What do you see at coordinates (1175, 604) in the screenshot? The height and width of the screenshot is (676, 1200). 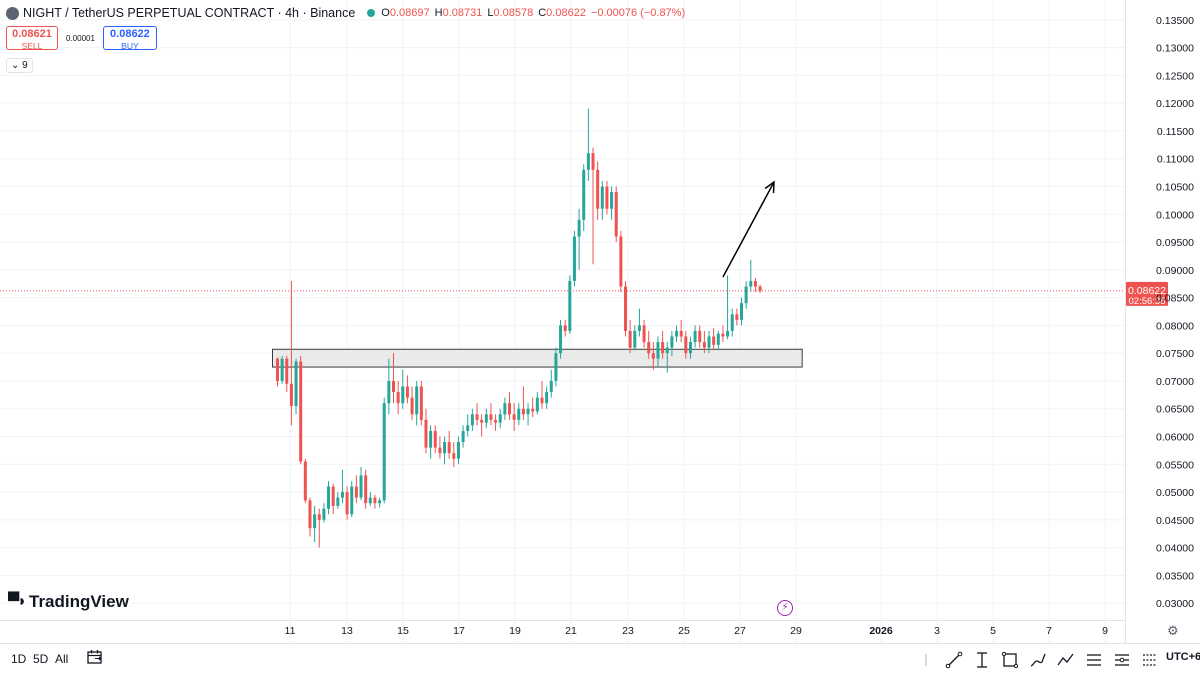 I see `price-tick-label: 0.03000` at bounding box center [1175, 604].